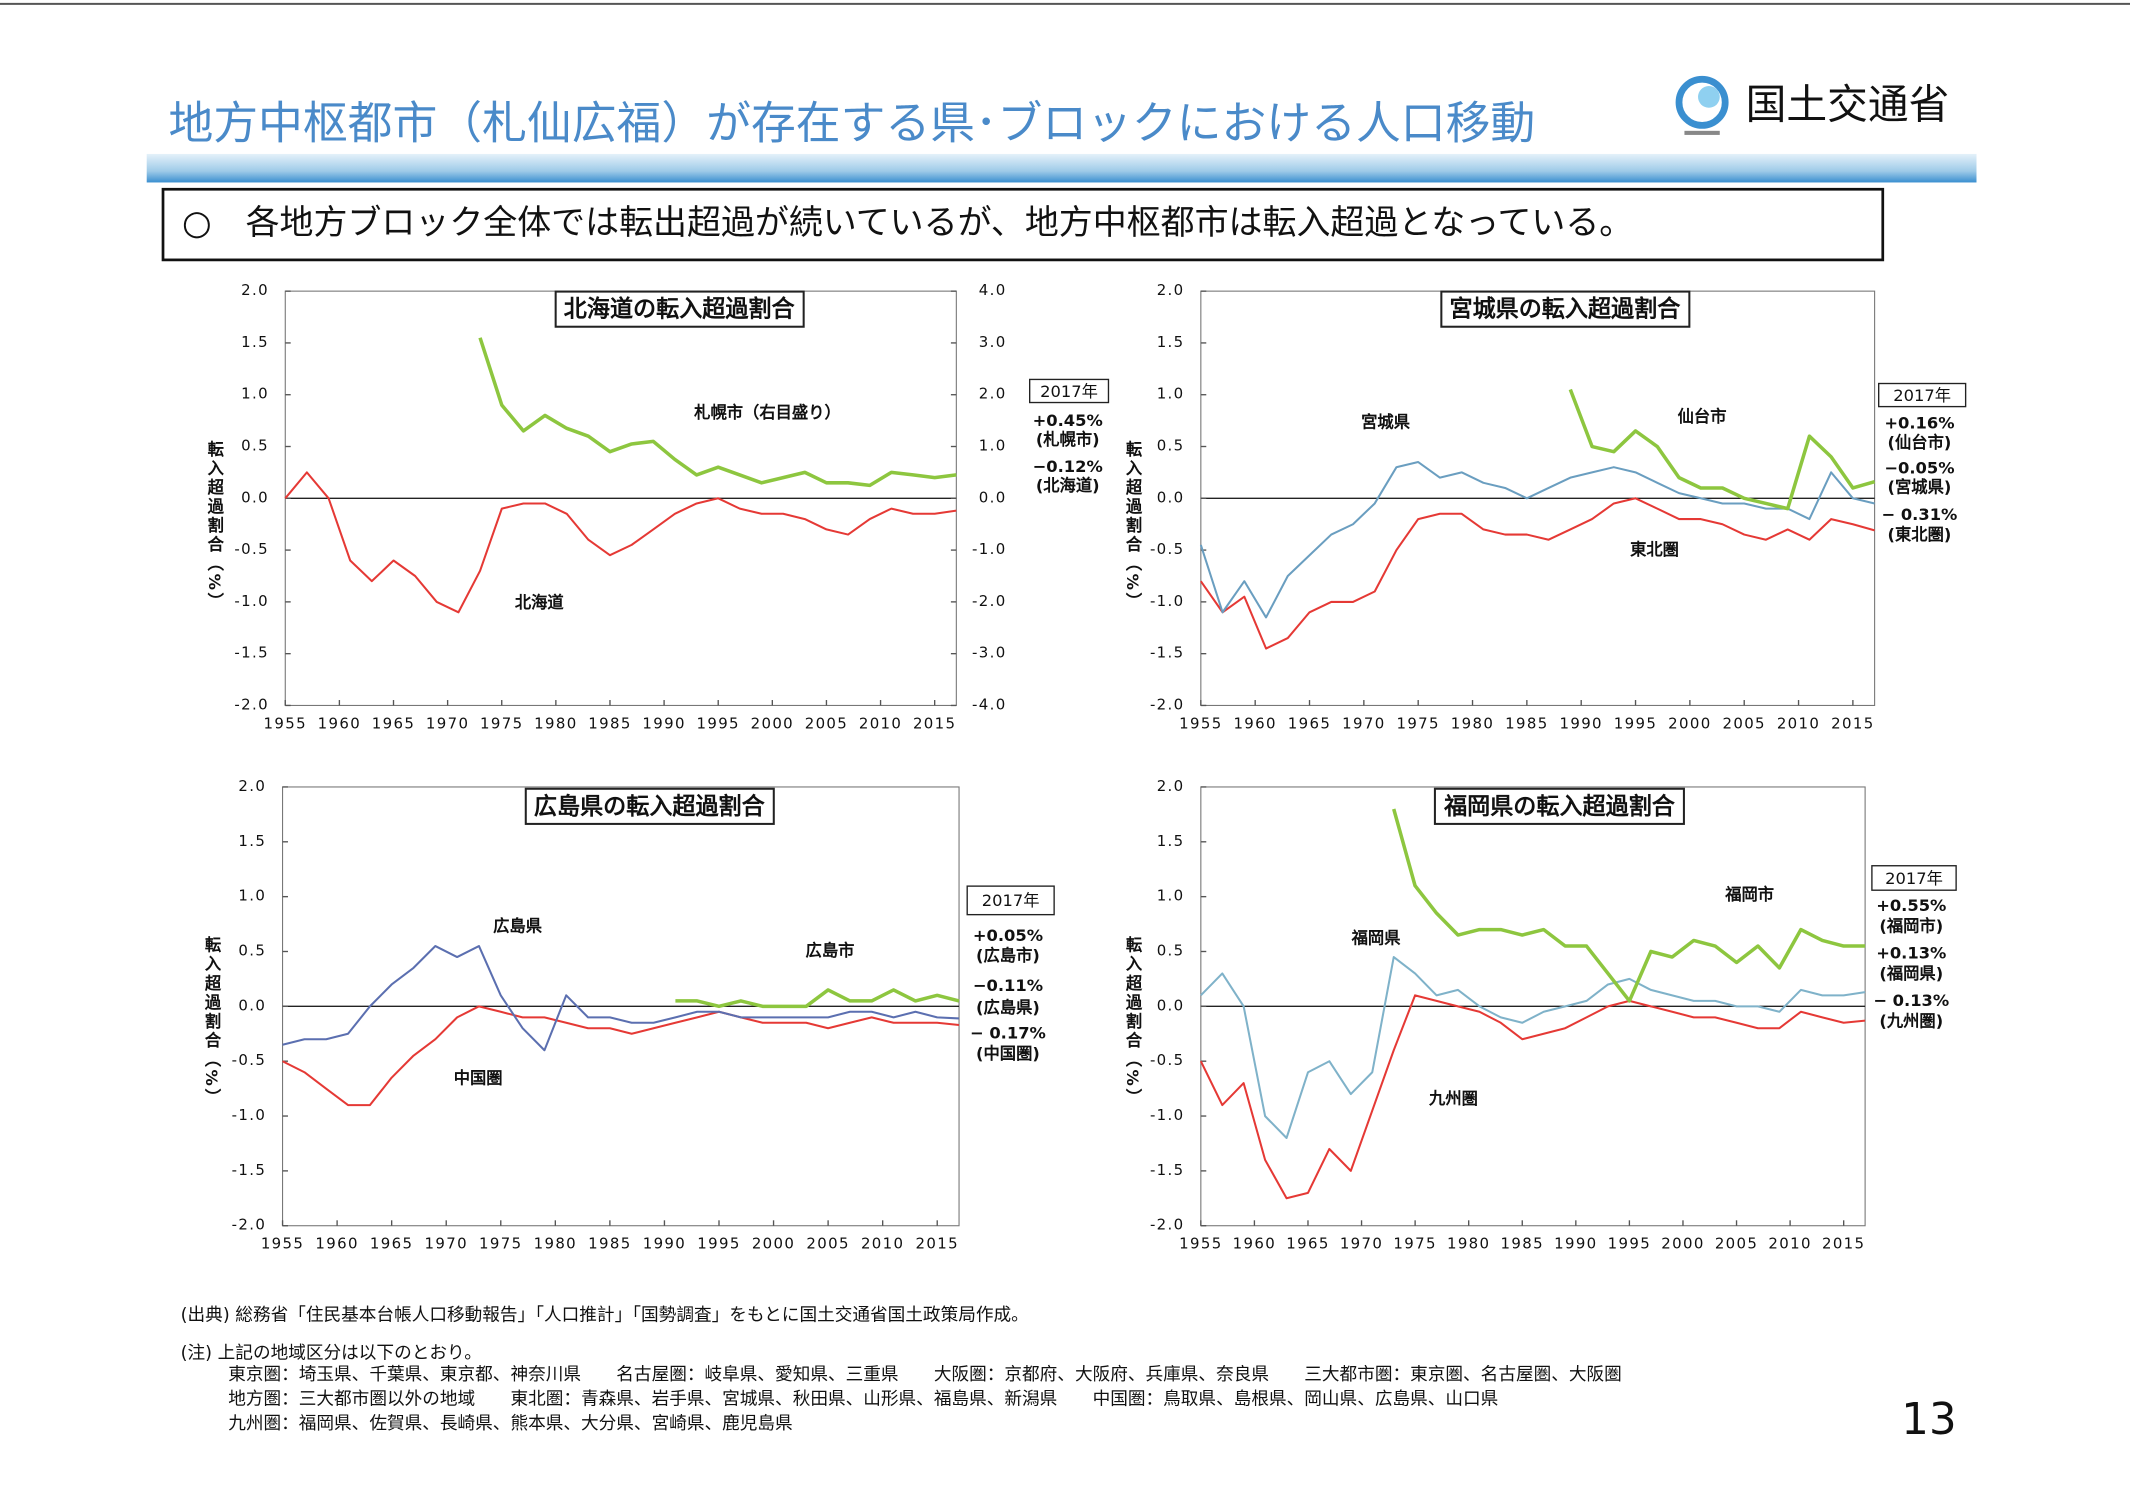 This screenshot has height=1506, width=2130. I want to click on x-tick-label: 1955, so click(282, 1244).